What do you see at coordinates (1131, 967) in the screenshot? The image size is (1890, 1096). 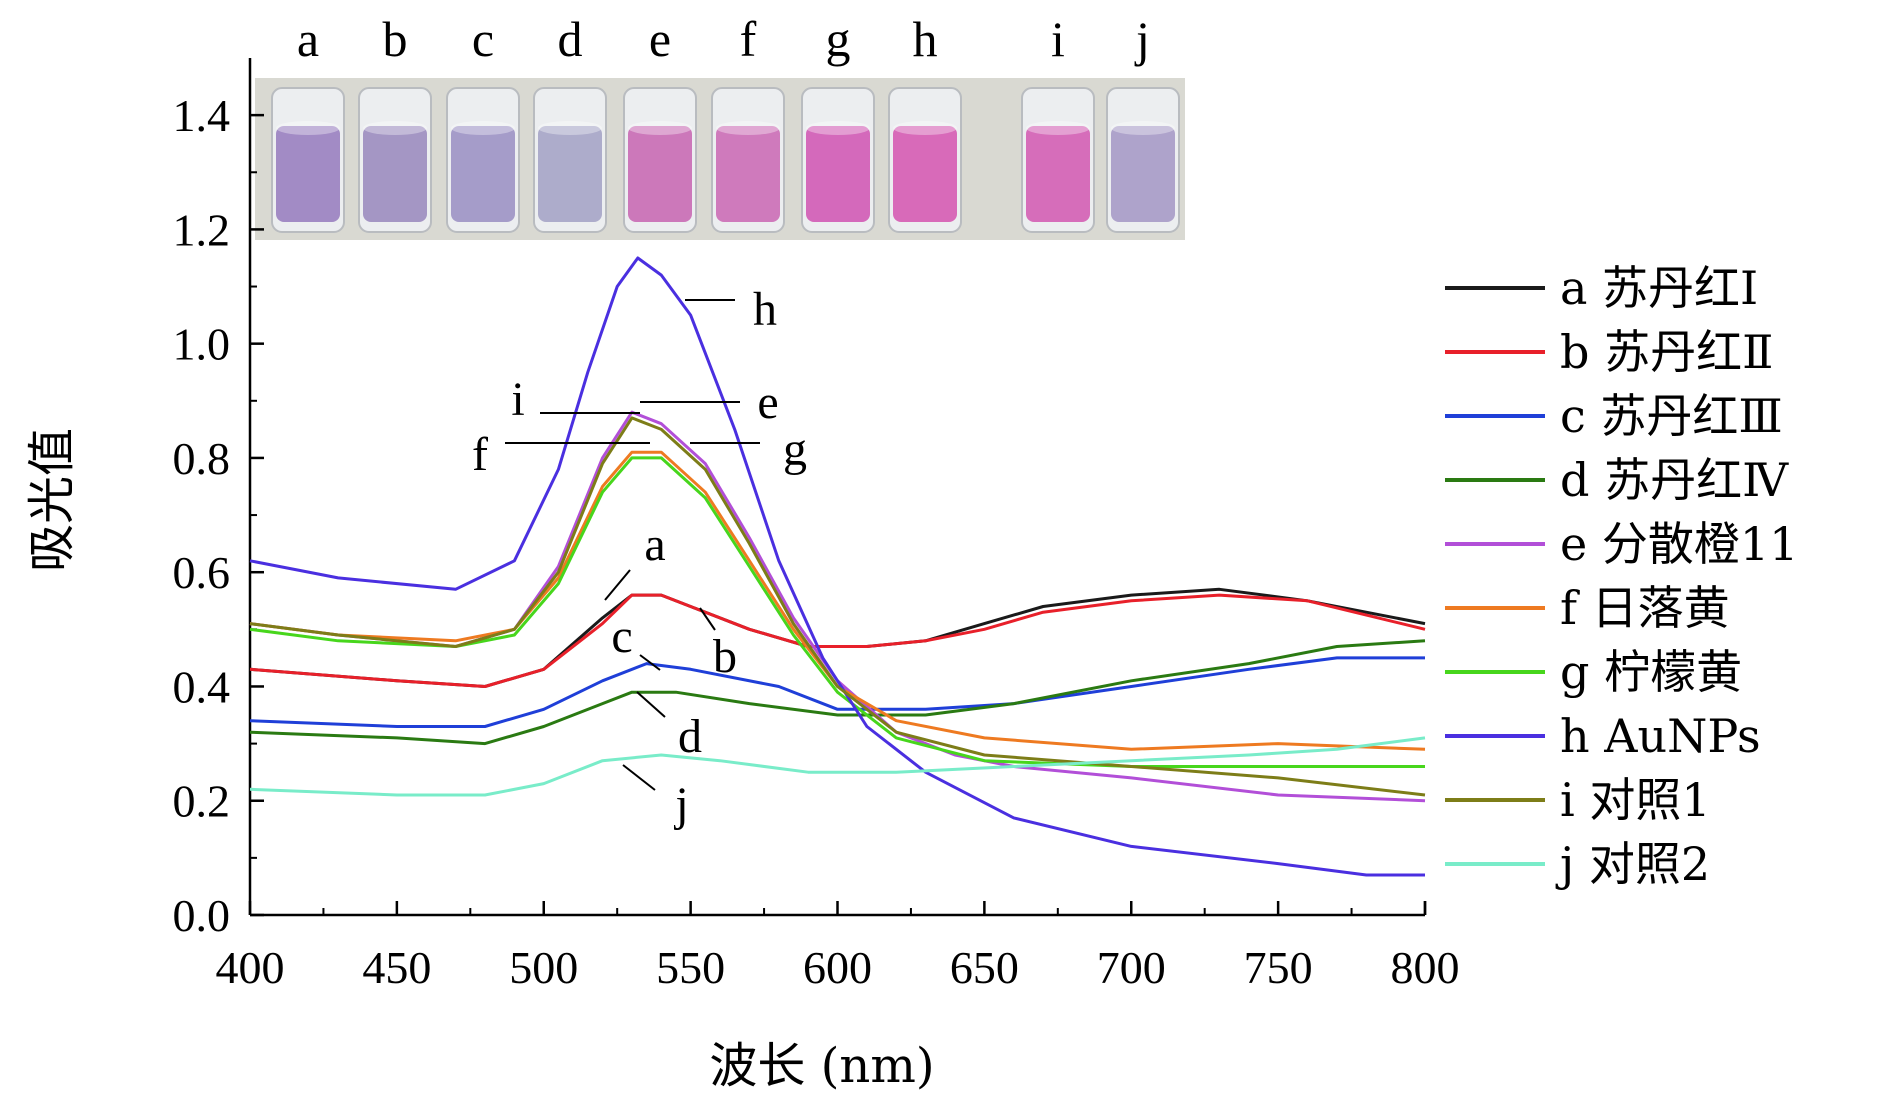 I see `x-tick-label: 700` at bounding box center [1131, 967].